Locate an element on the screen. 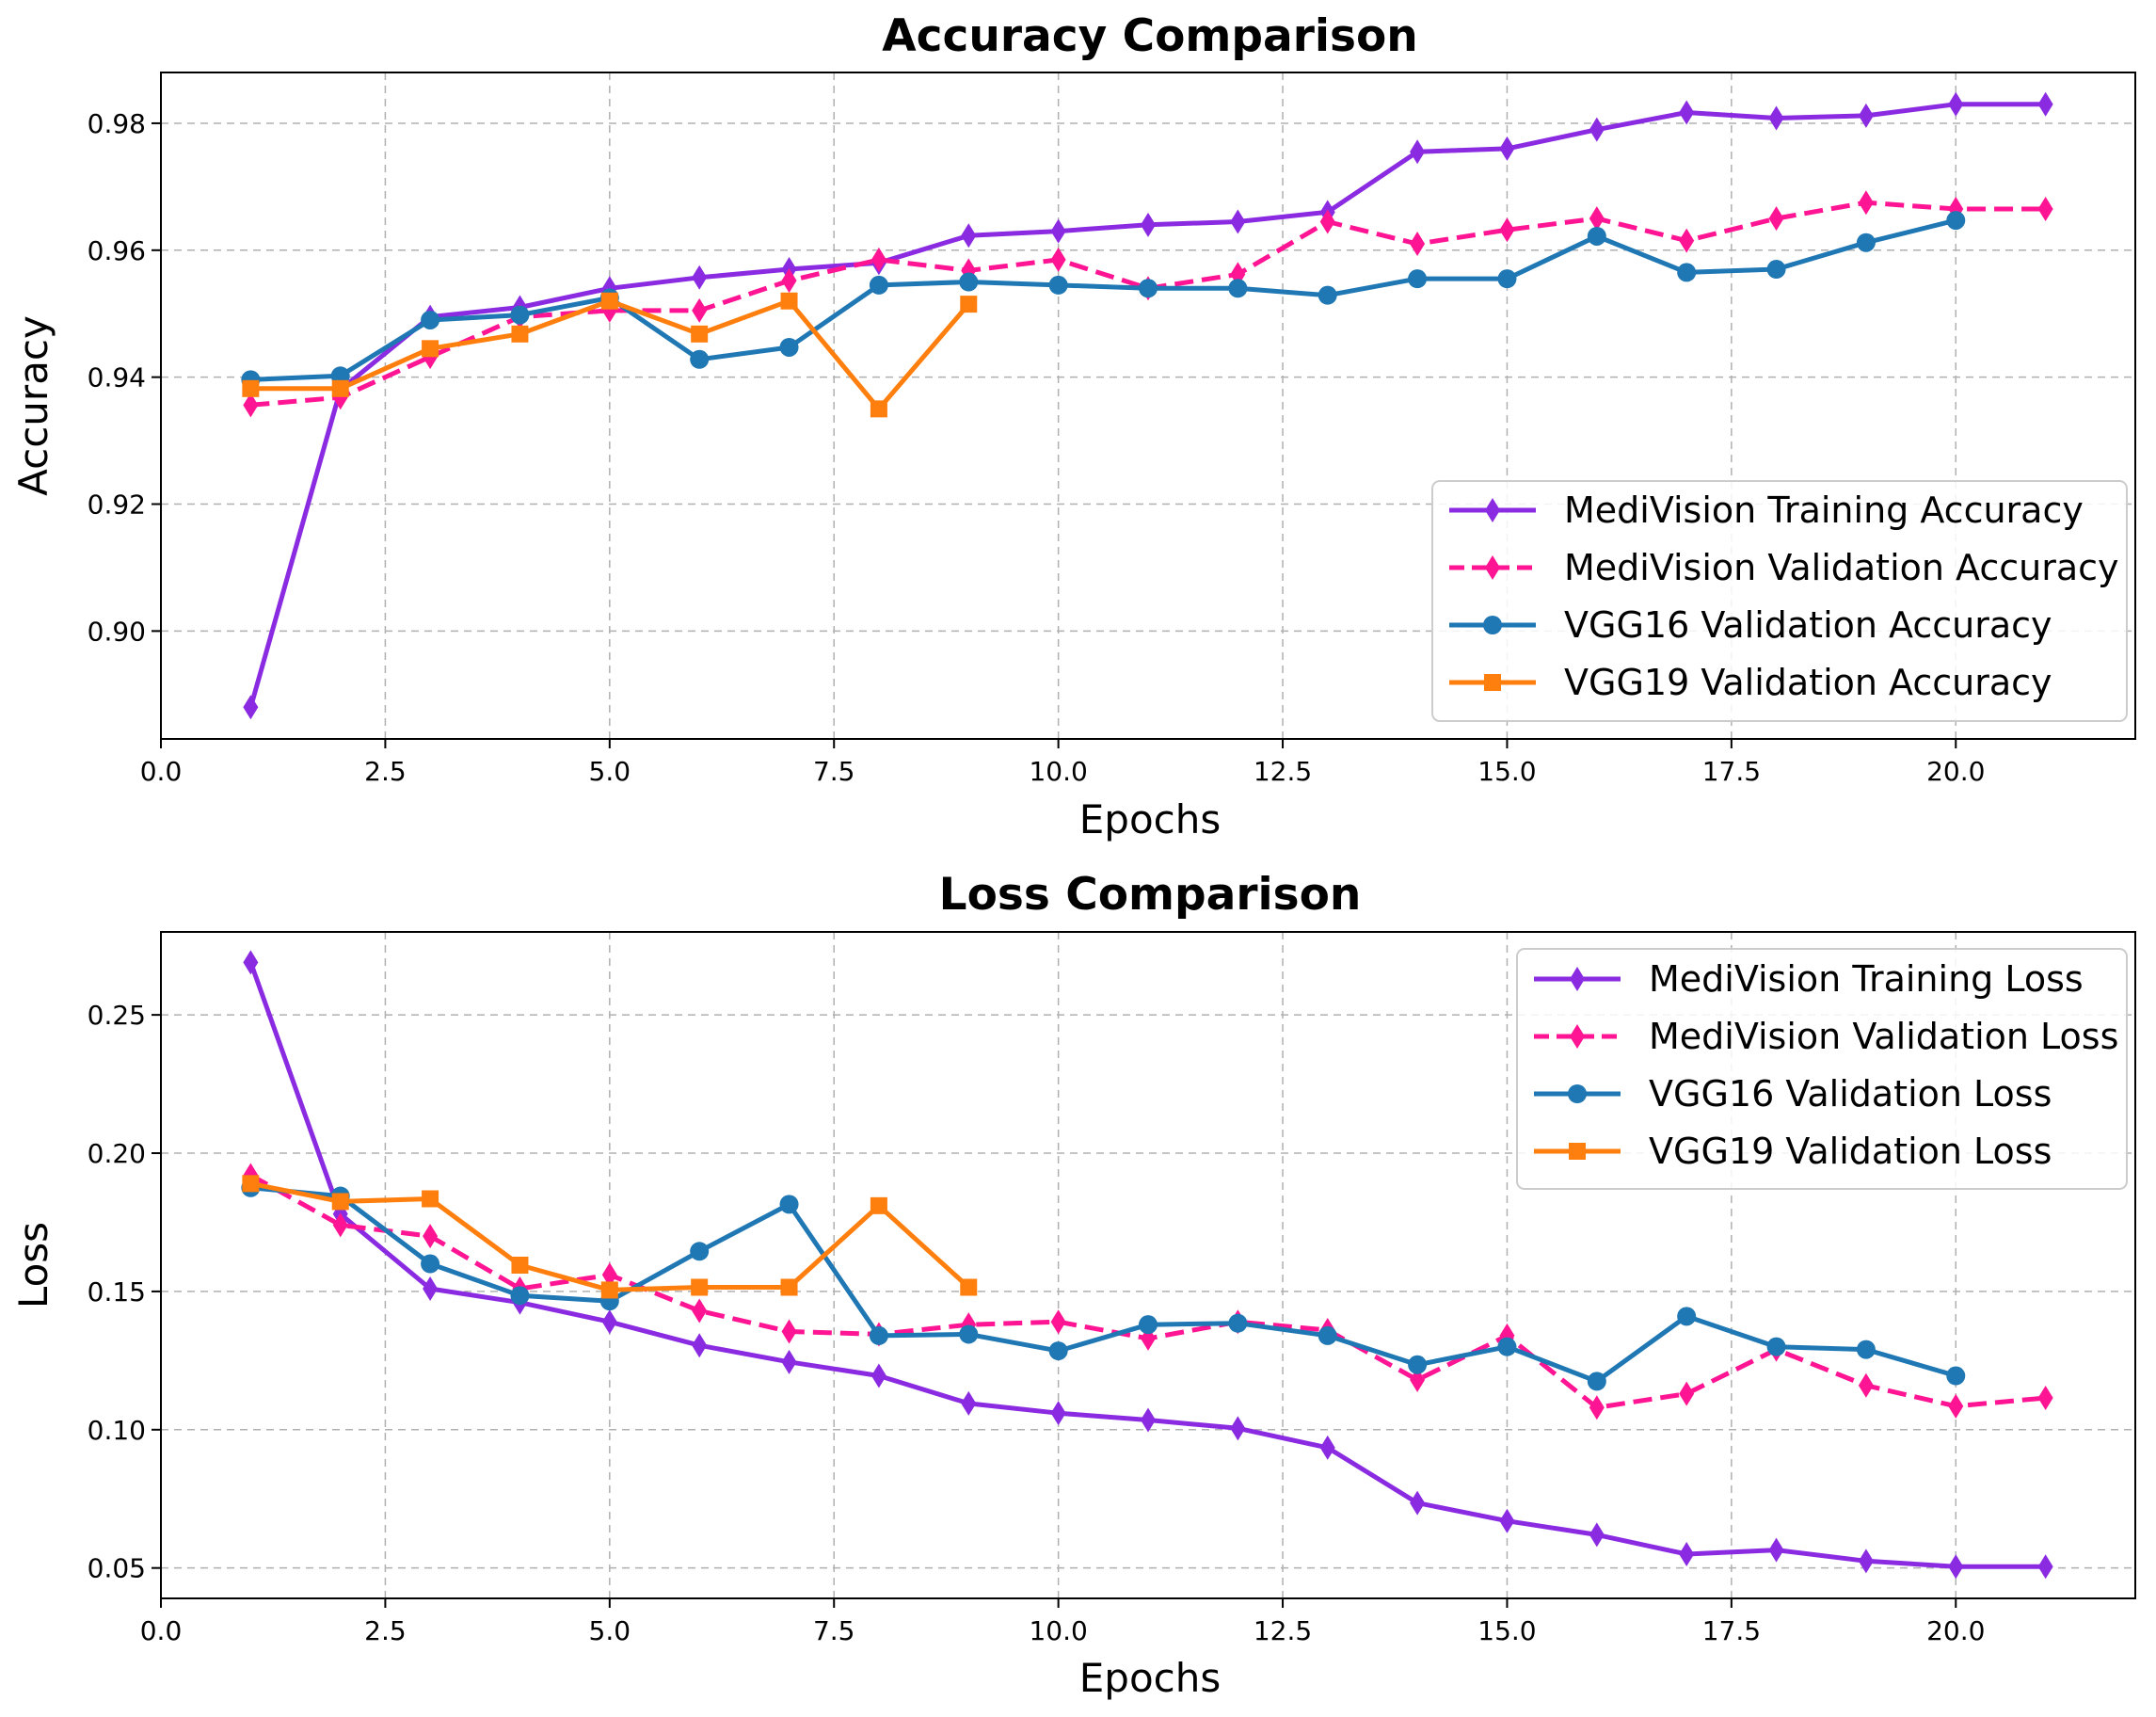 Image resolution: width=2156 pixels, height=1717 pixels. y-tick-label: 0.92 is located at coordinates (117, 505).